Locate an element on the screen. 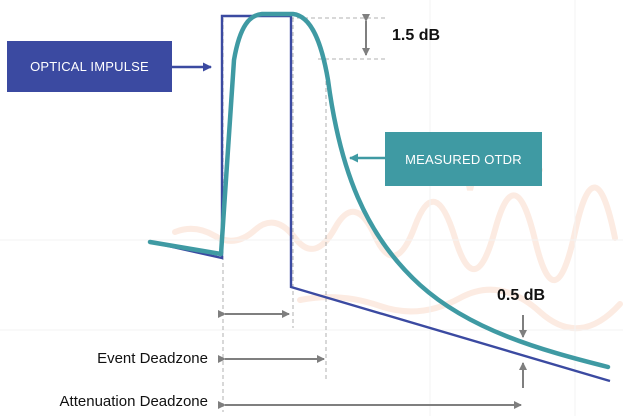  peak-drop-label: 1.5 dB is located at coordinates (416, 35).